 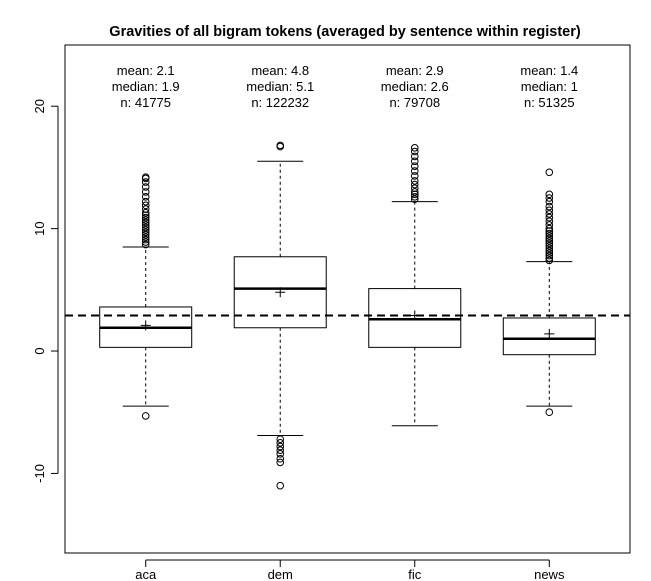 I want to click on x-tick-label: aca, so click(x=146, y=574).